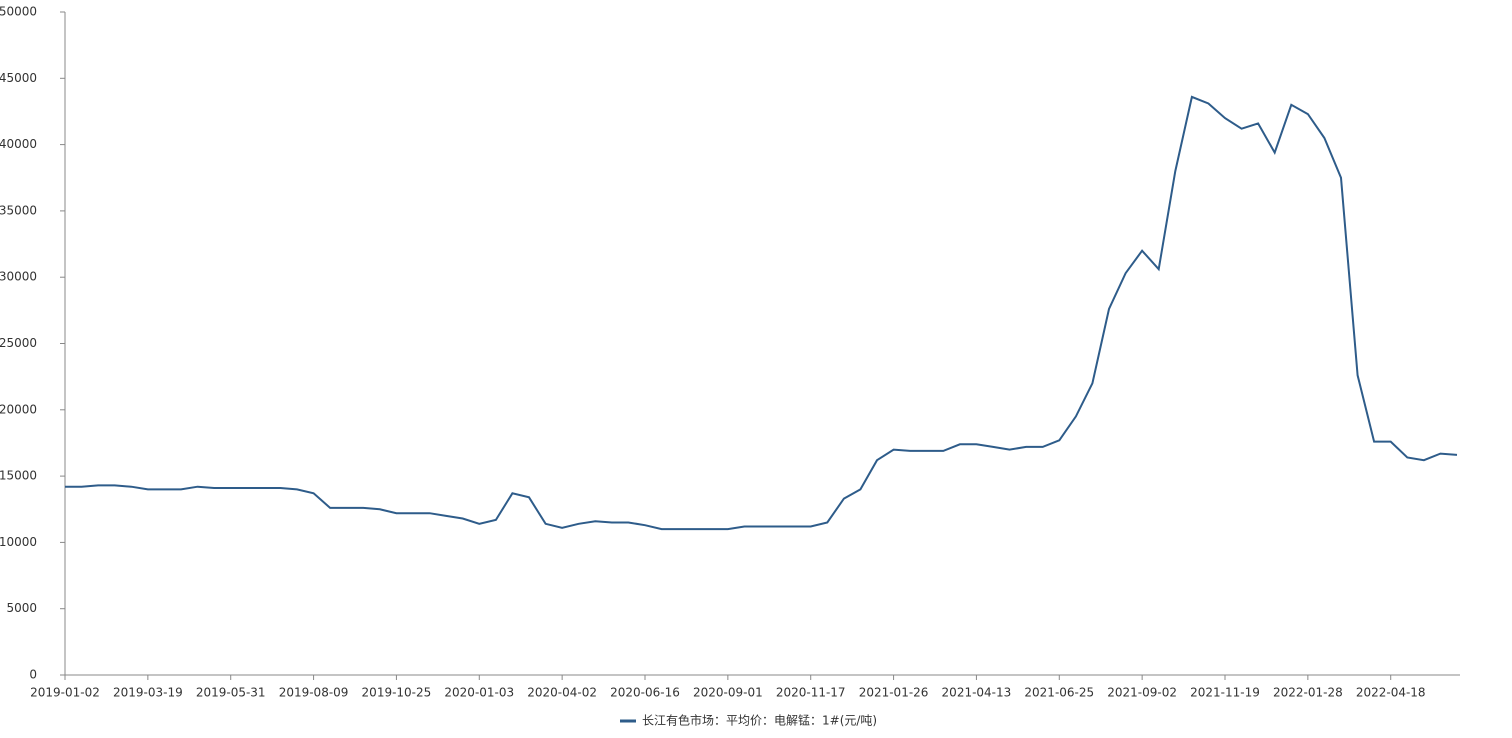  I want to click on x-tick-label: 2020-06-16, so click(645, 693).